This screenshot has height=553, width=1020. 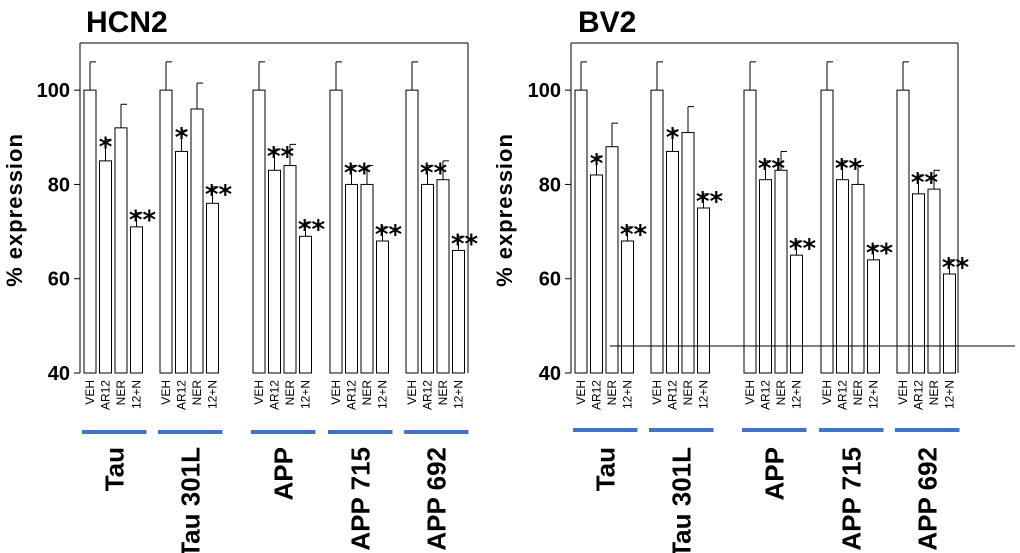 What do you see at coordinates (127, 22) in the screenshot?
I see `chart-title: HCN2` at bounding box center [127, 22].